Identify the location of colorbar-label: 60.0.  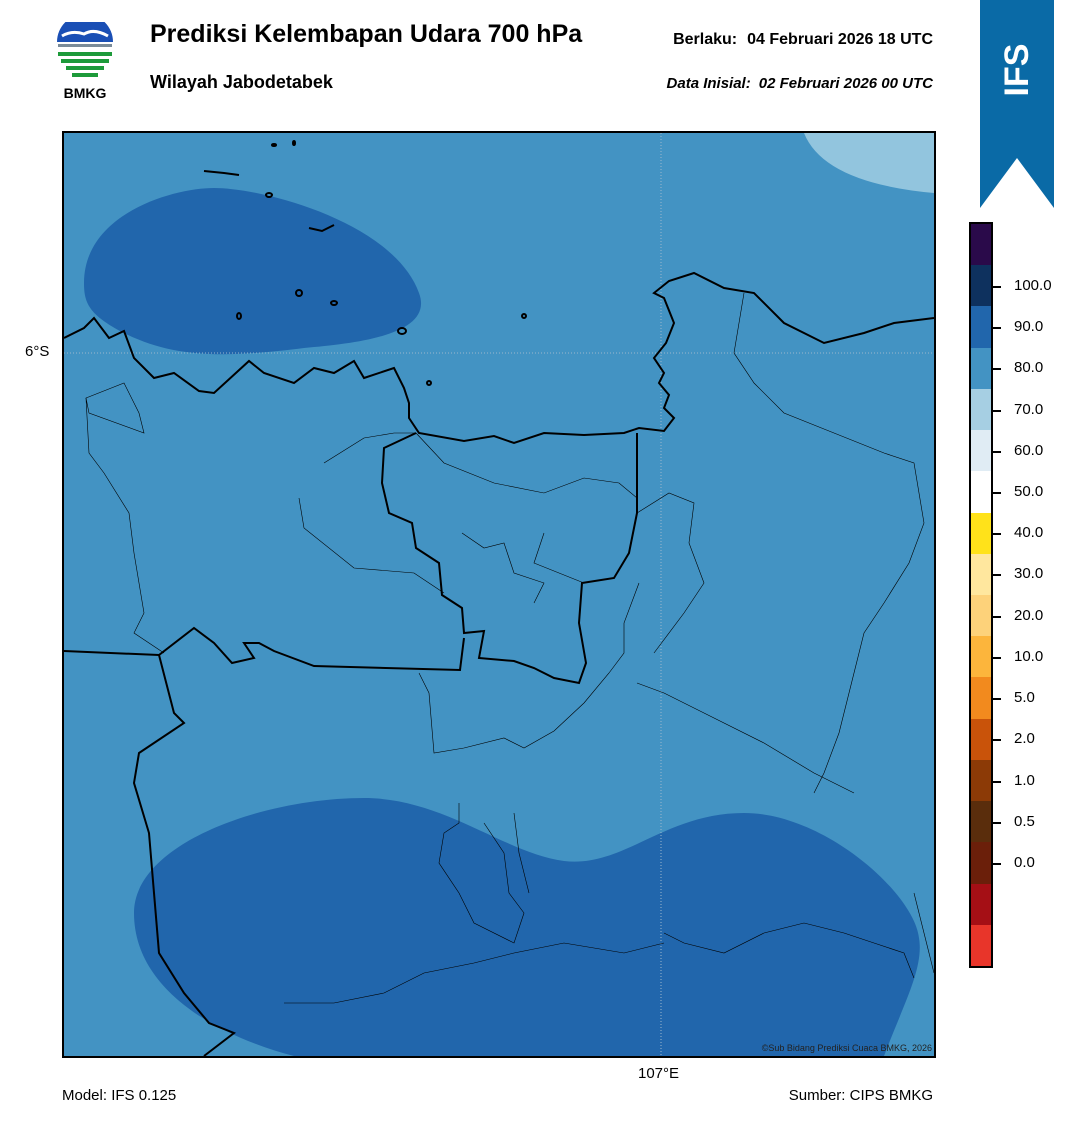
(1029, 450).